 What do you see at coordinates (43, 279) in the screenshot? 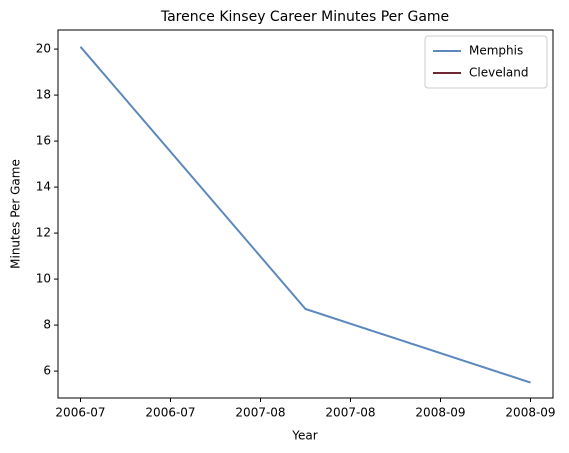
I see `y-tick-label: 10` at bounding box center [43, 279].